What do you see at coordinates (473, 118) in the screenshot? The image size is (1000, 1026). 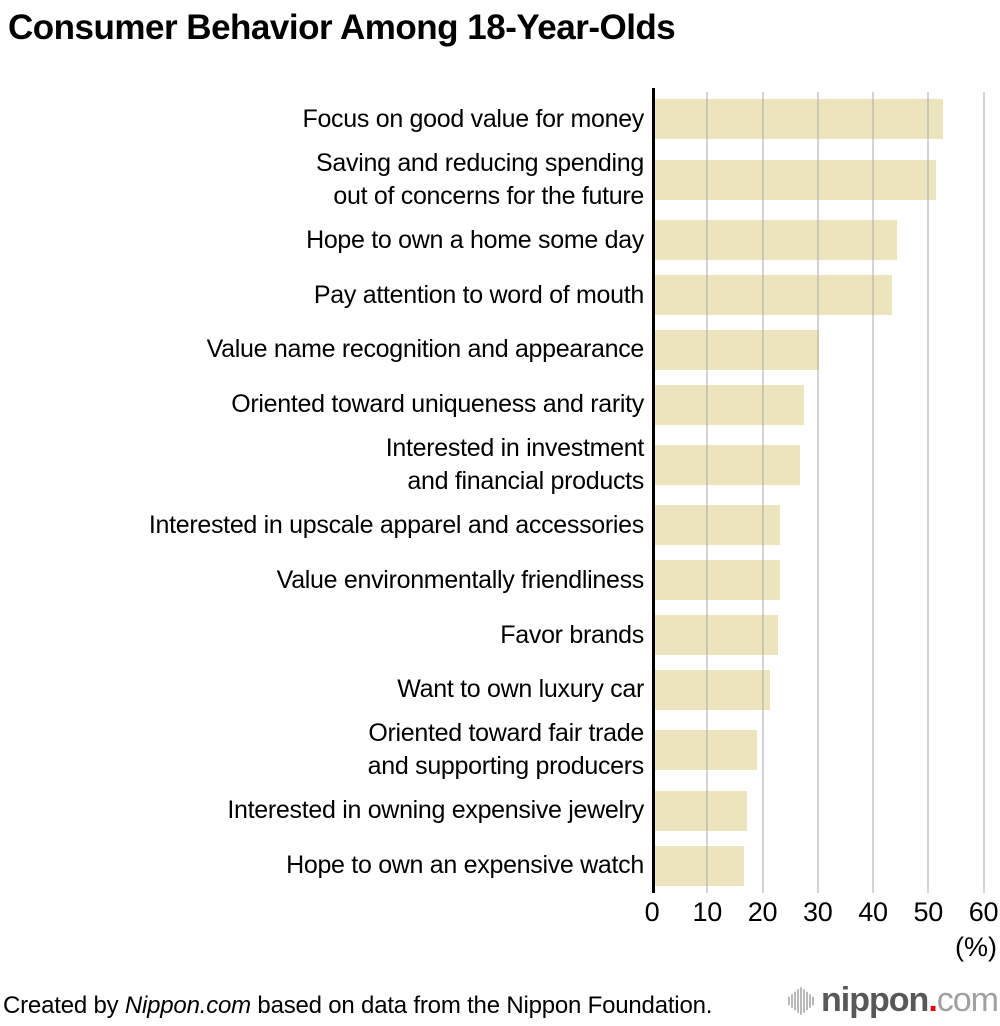 I see `category-label: Focus on good value for money` at bounding box center [473, 118].